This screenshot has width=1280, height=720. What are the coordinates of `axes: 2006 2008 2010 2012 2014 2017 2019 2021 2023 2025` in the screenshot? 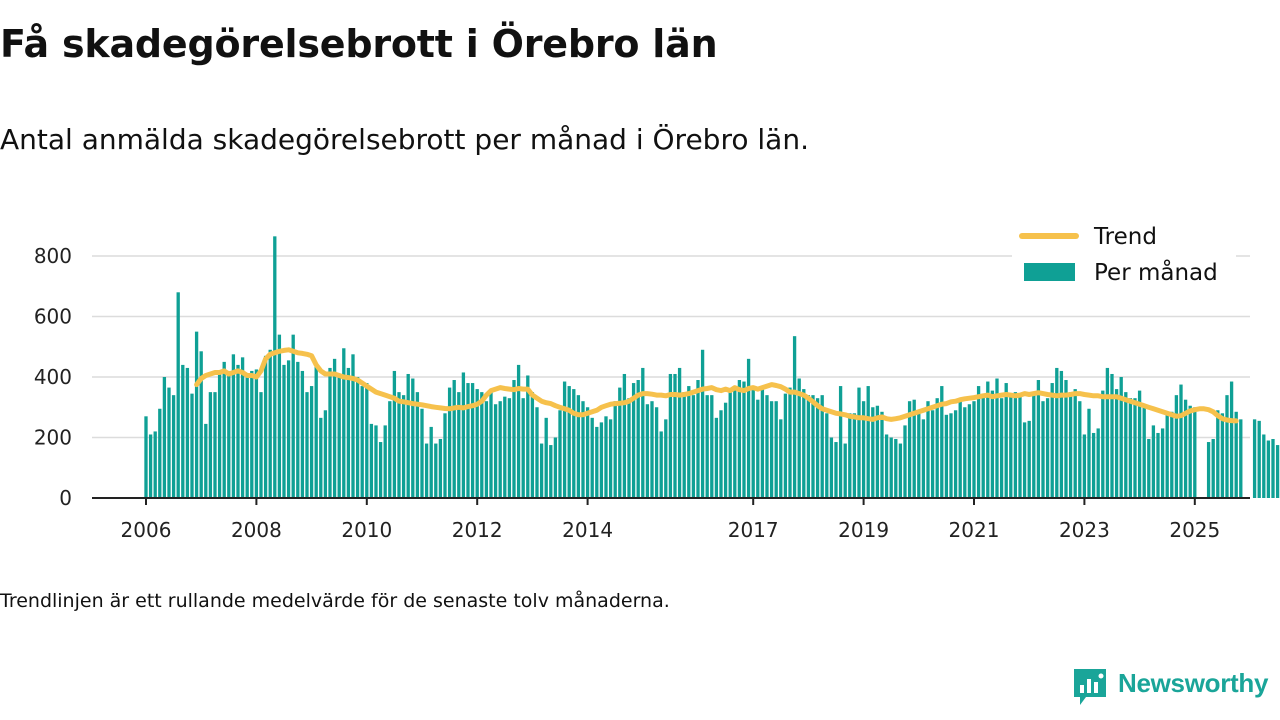 It's located at (671, 519).